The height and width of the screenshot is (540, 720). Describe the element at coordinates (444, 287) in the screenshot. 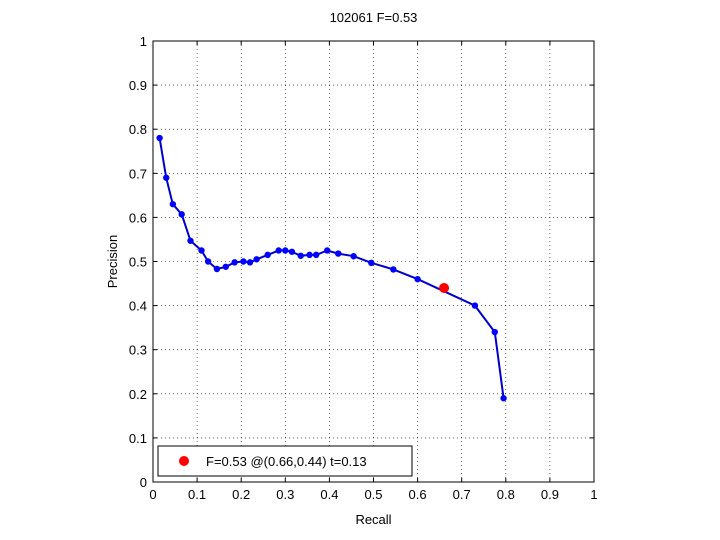

I see `best-f-point` at that location.